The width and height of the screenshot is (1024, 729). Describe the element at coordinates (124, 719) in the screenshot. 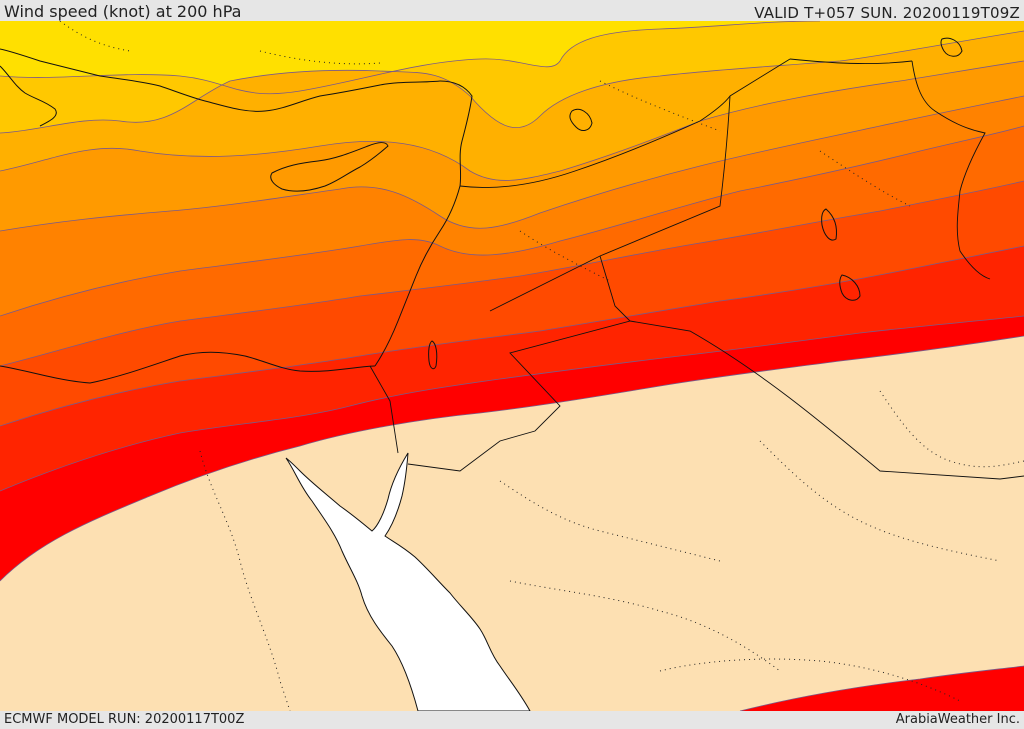

I see `model-run: ECMWF MODEL RUN: 20200117T00Z` at that location.